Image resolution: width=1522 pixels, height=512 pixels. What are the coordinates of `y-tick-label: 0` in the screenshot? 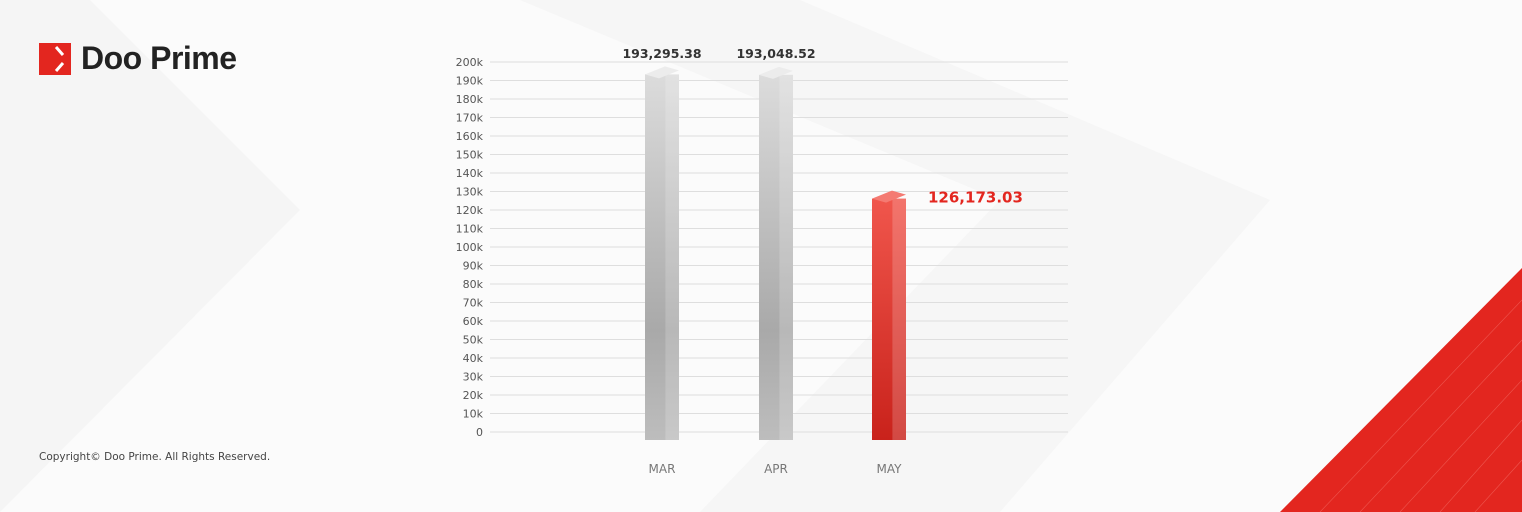 It's located at (479, 432).